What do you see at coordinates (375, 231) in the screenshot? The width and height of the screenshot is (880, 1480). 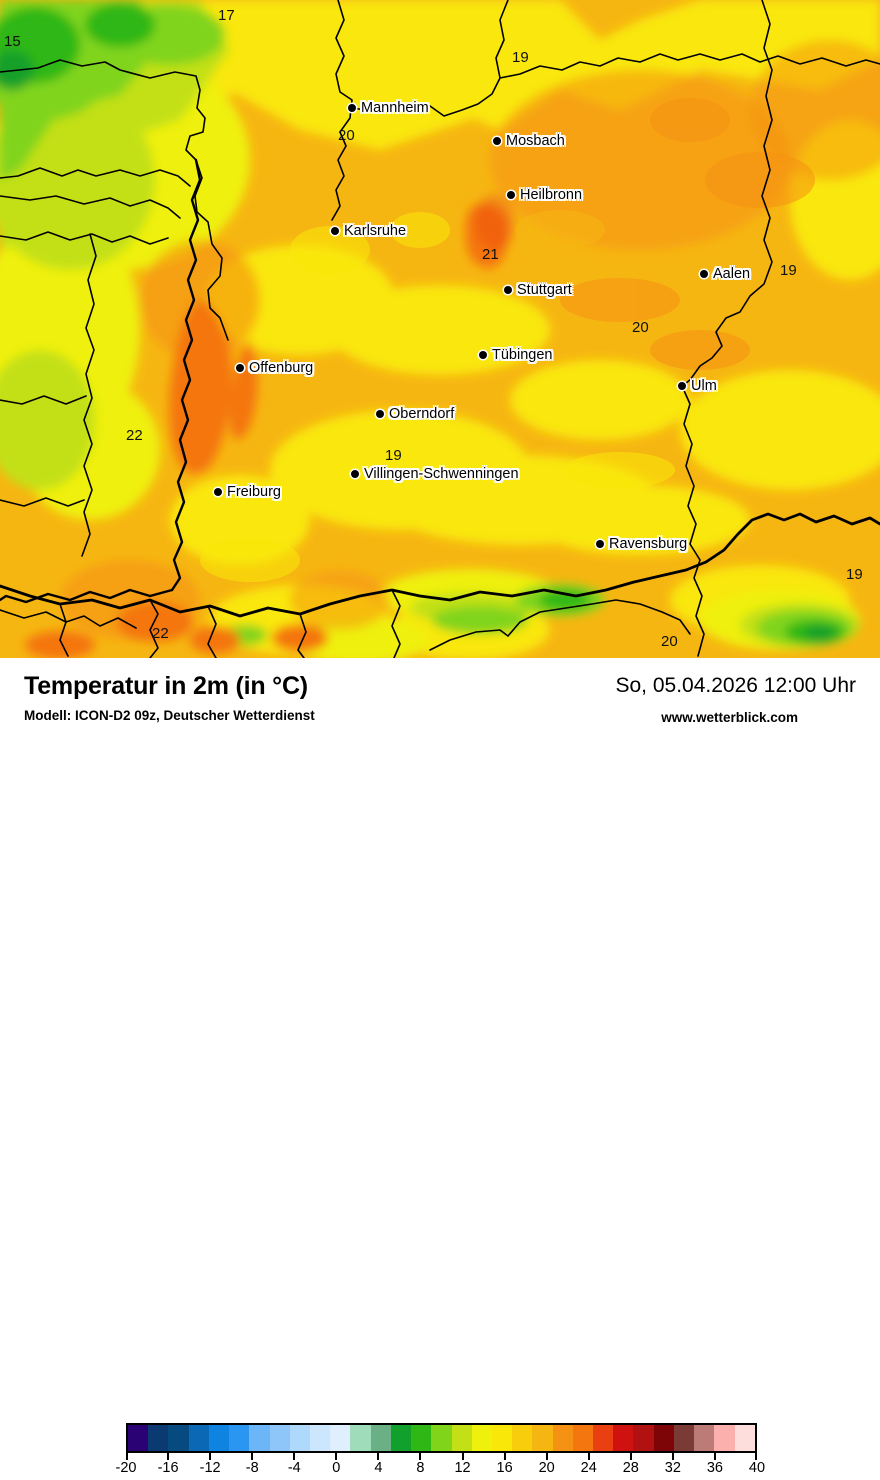 I see `city-label: Karlsruhe` at bounding box center [375, 231].